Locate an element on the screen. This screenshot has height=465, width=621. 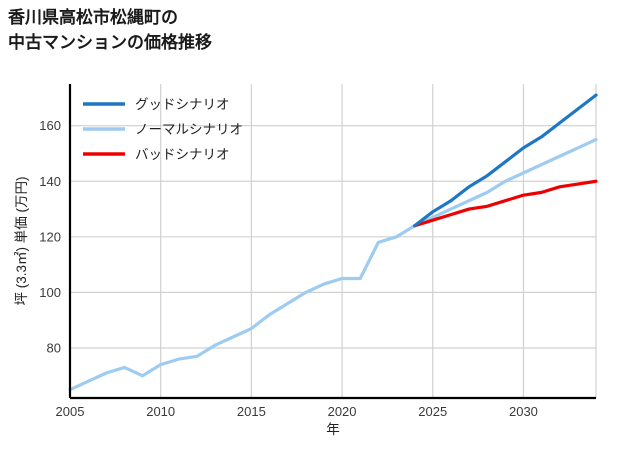
x-axis-title: 年 is located at coordinates (333, 429).